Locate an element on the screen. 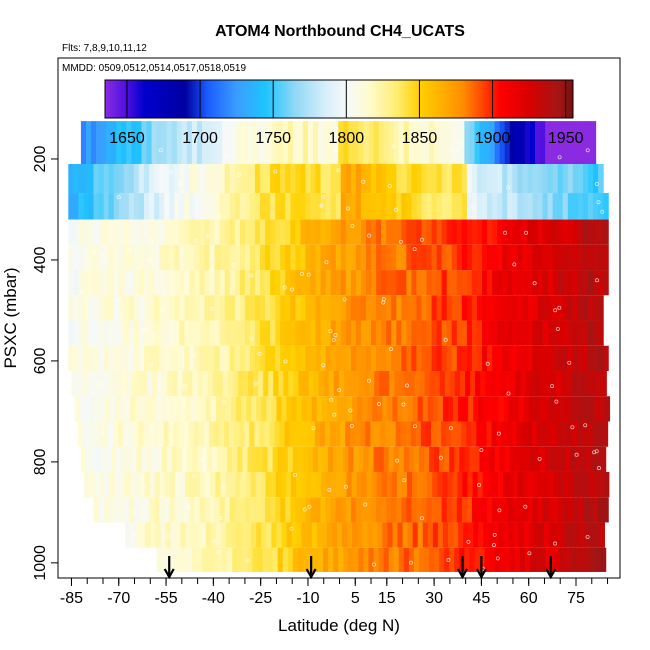 This screenshot has width=650, height=650. colorbar-tick-label: 1800 is located at coordinates (347, 138).